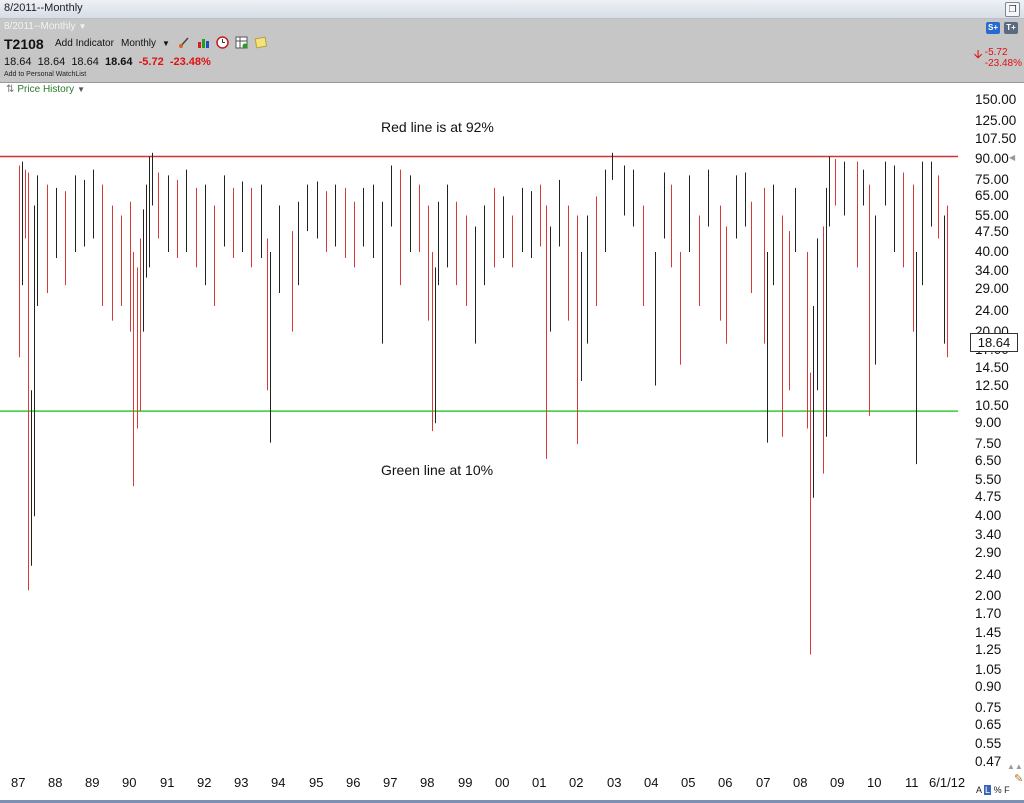 Image resolution: width=1024 pixels, height=803 pixels. I want to click on toggle-auto: A, so click(979, 790).